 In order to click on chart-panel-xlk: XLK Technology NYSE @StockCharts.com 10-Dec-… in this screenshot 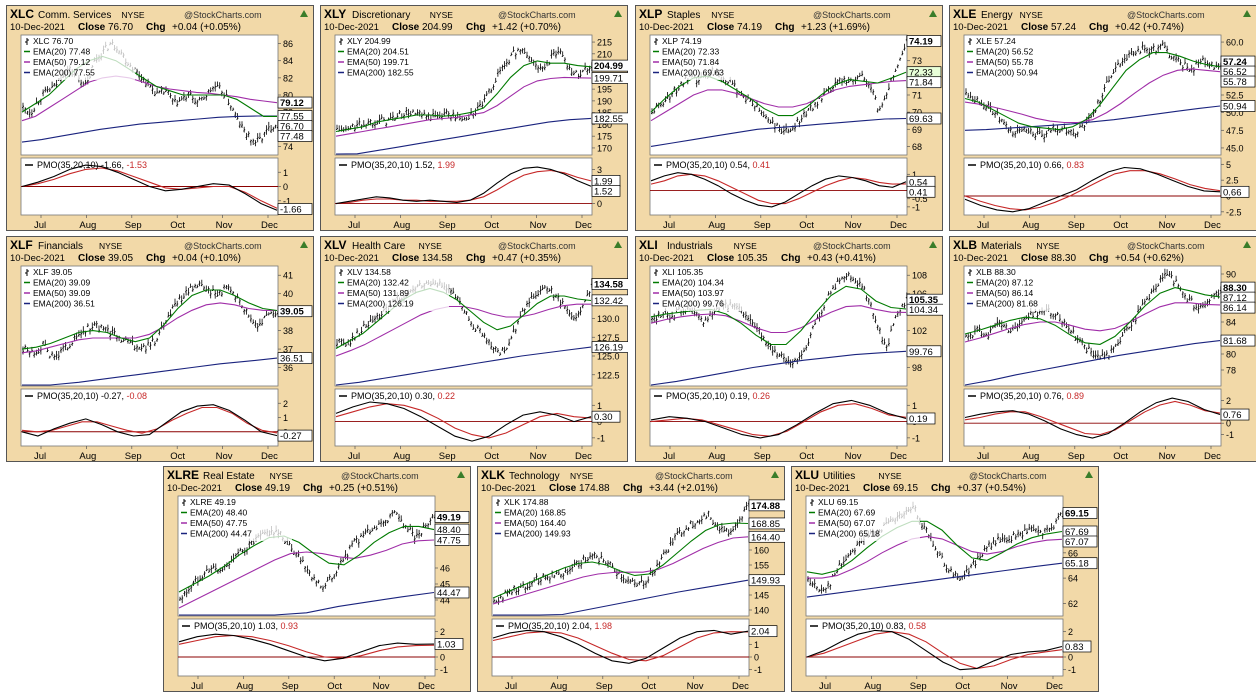, I will do `click(631, 579)`.